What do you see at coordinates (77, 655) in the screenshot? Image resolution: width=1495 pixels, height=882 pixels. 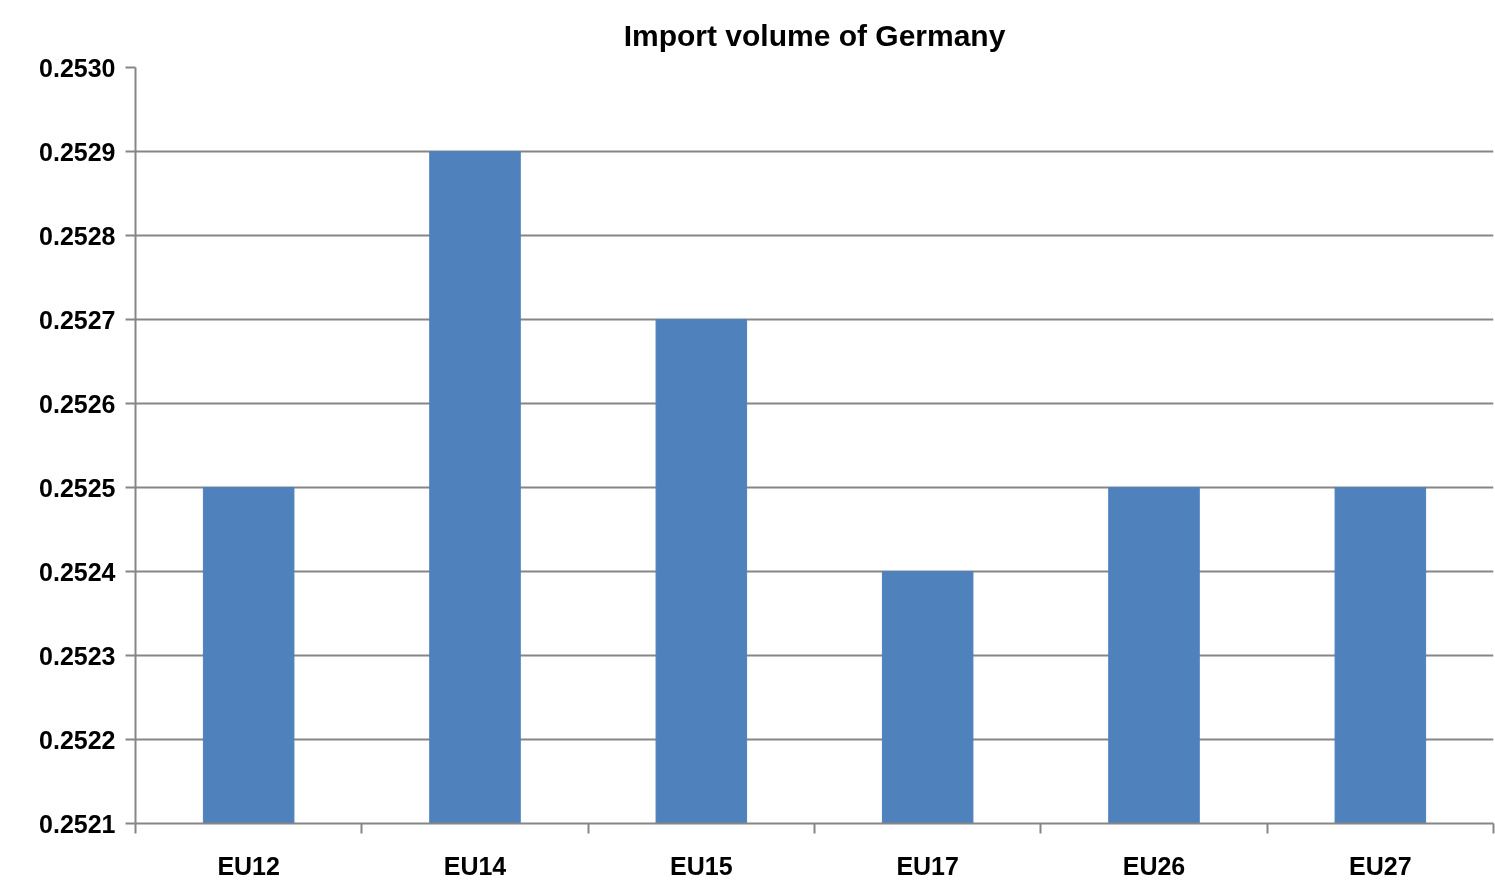 I see `y-tick-label: 0.2523` at bounding box center [77, 655].